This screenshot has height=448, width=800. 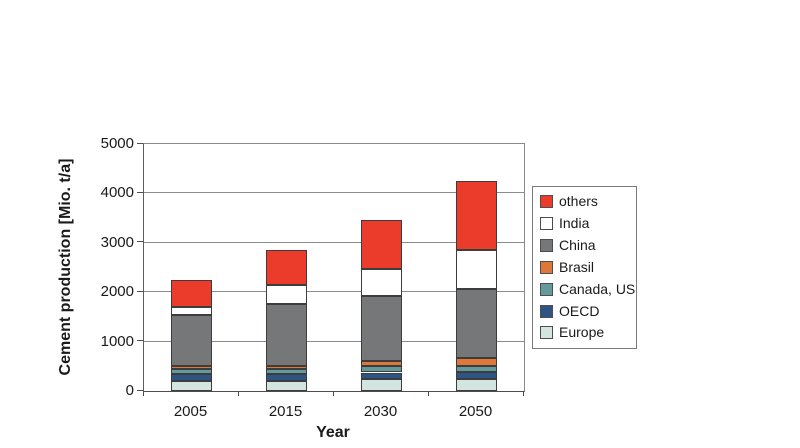 What do you see at coordinates (381, 282) in the screenshot?
I see `bar-segment-2030-india` at bounding box center [381, 282].